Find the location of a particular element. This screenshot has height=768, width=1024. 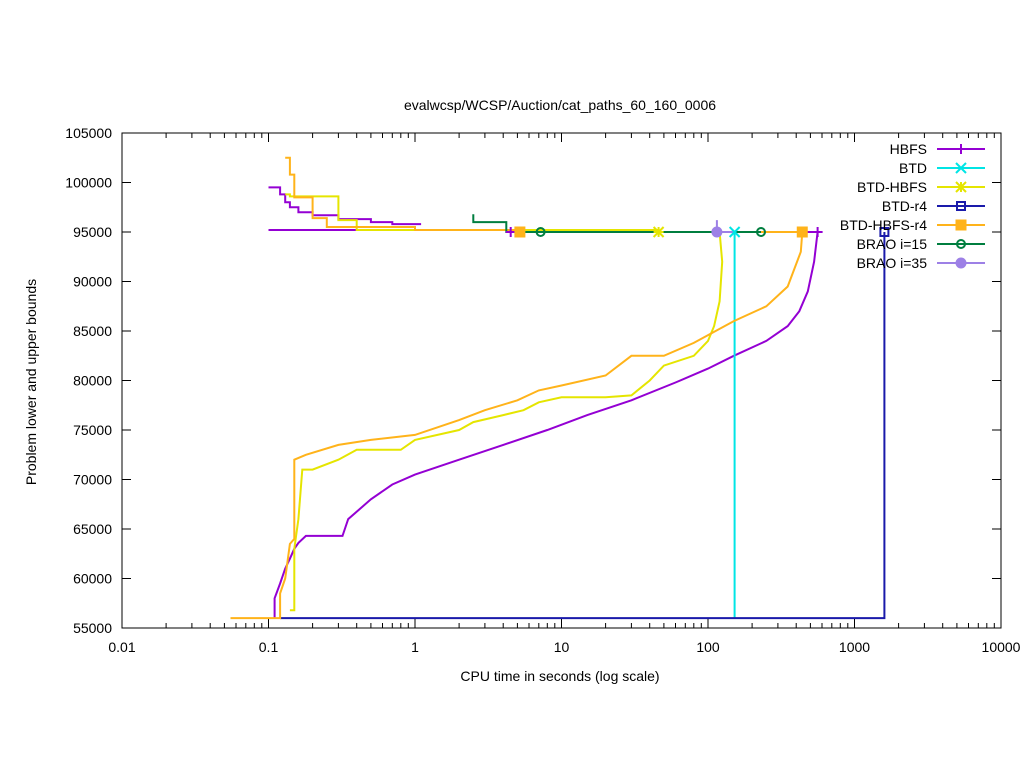

legend-label: HBFS is located at coordinates (908, 149).